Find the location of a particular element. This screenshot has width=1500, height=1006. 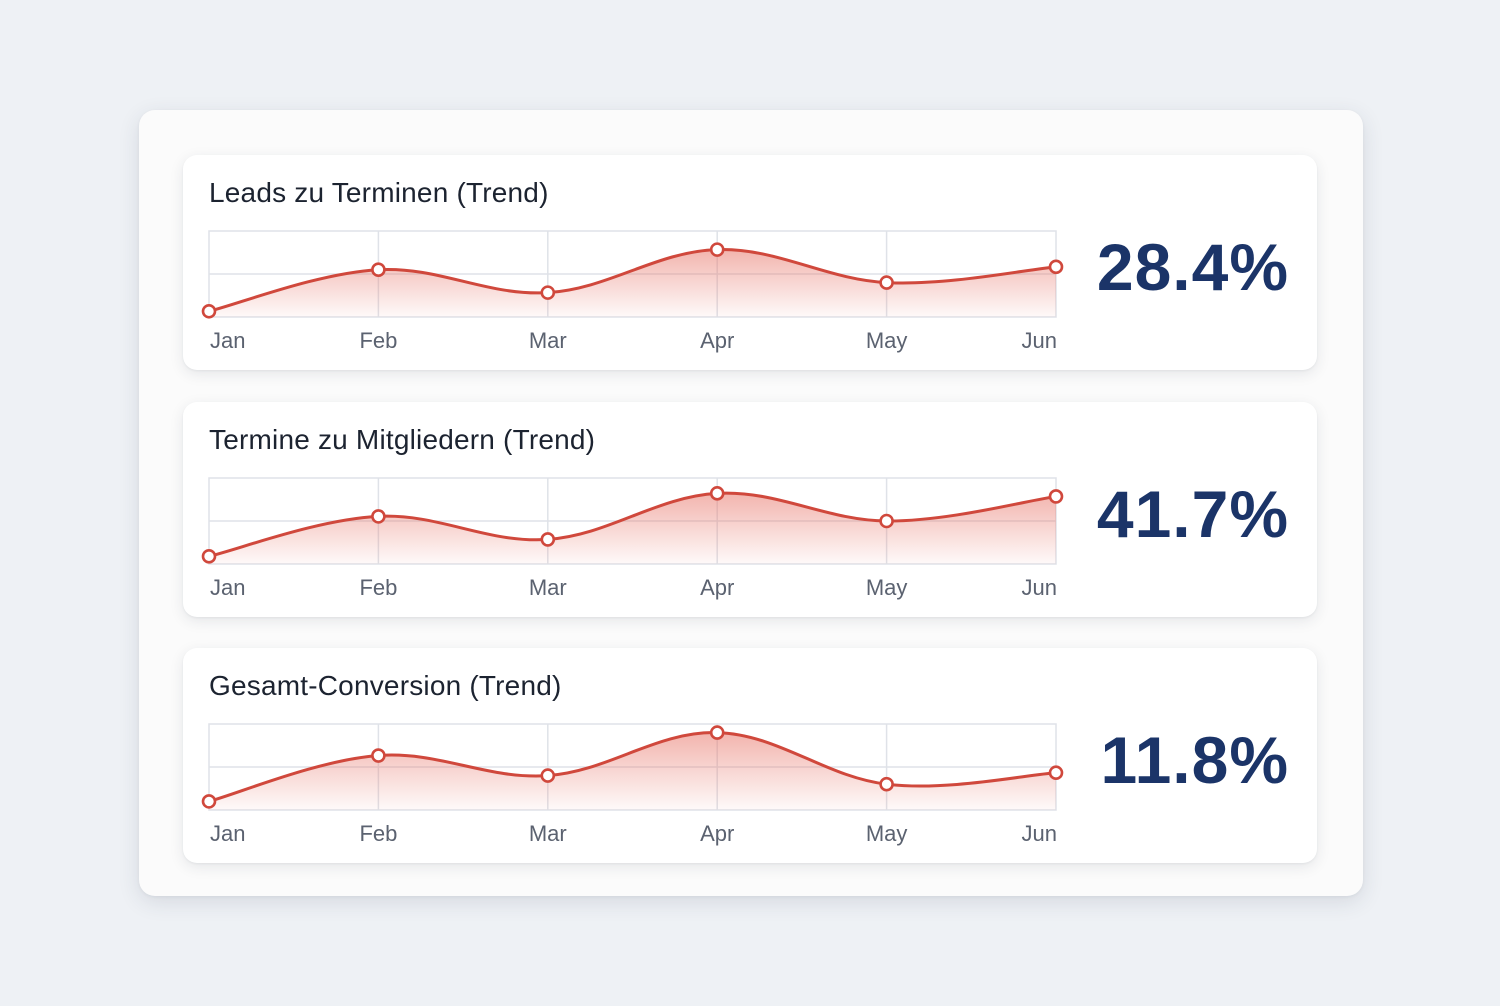

kpi-value: 41.7% is located at coordinates (1192, 514).